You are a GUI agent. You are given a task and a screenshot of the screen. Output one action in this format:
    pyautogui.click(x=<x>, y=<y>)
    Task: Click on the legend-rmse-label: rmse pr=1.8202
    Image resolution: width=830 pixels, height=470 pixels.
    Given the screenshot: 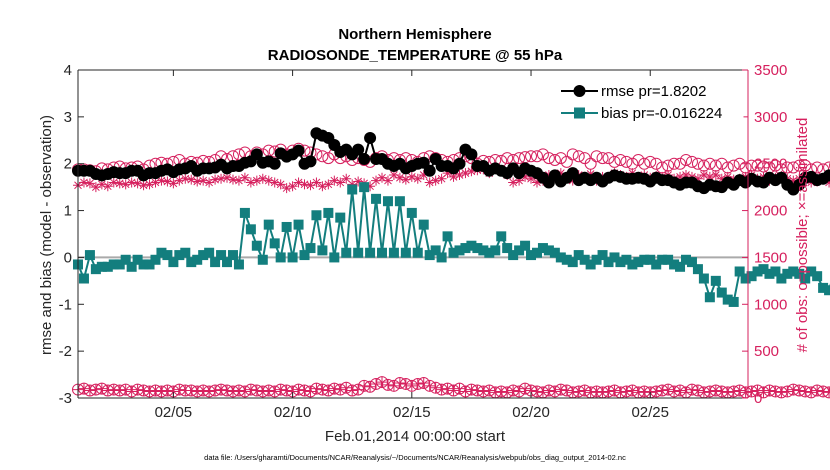 What is the action you would take?
    pyautogui.click(x=653, y=91)
    